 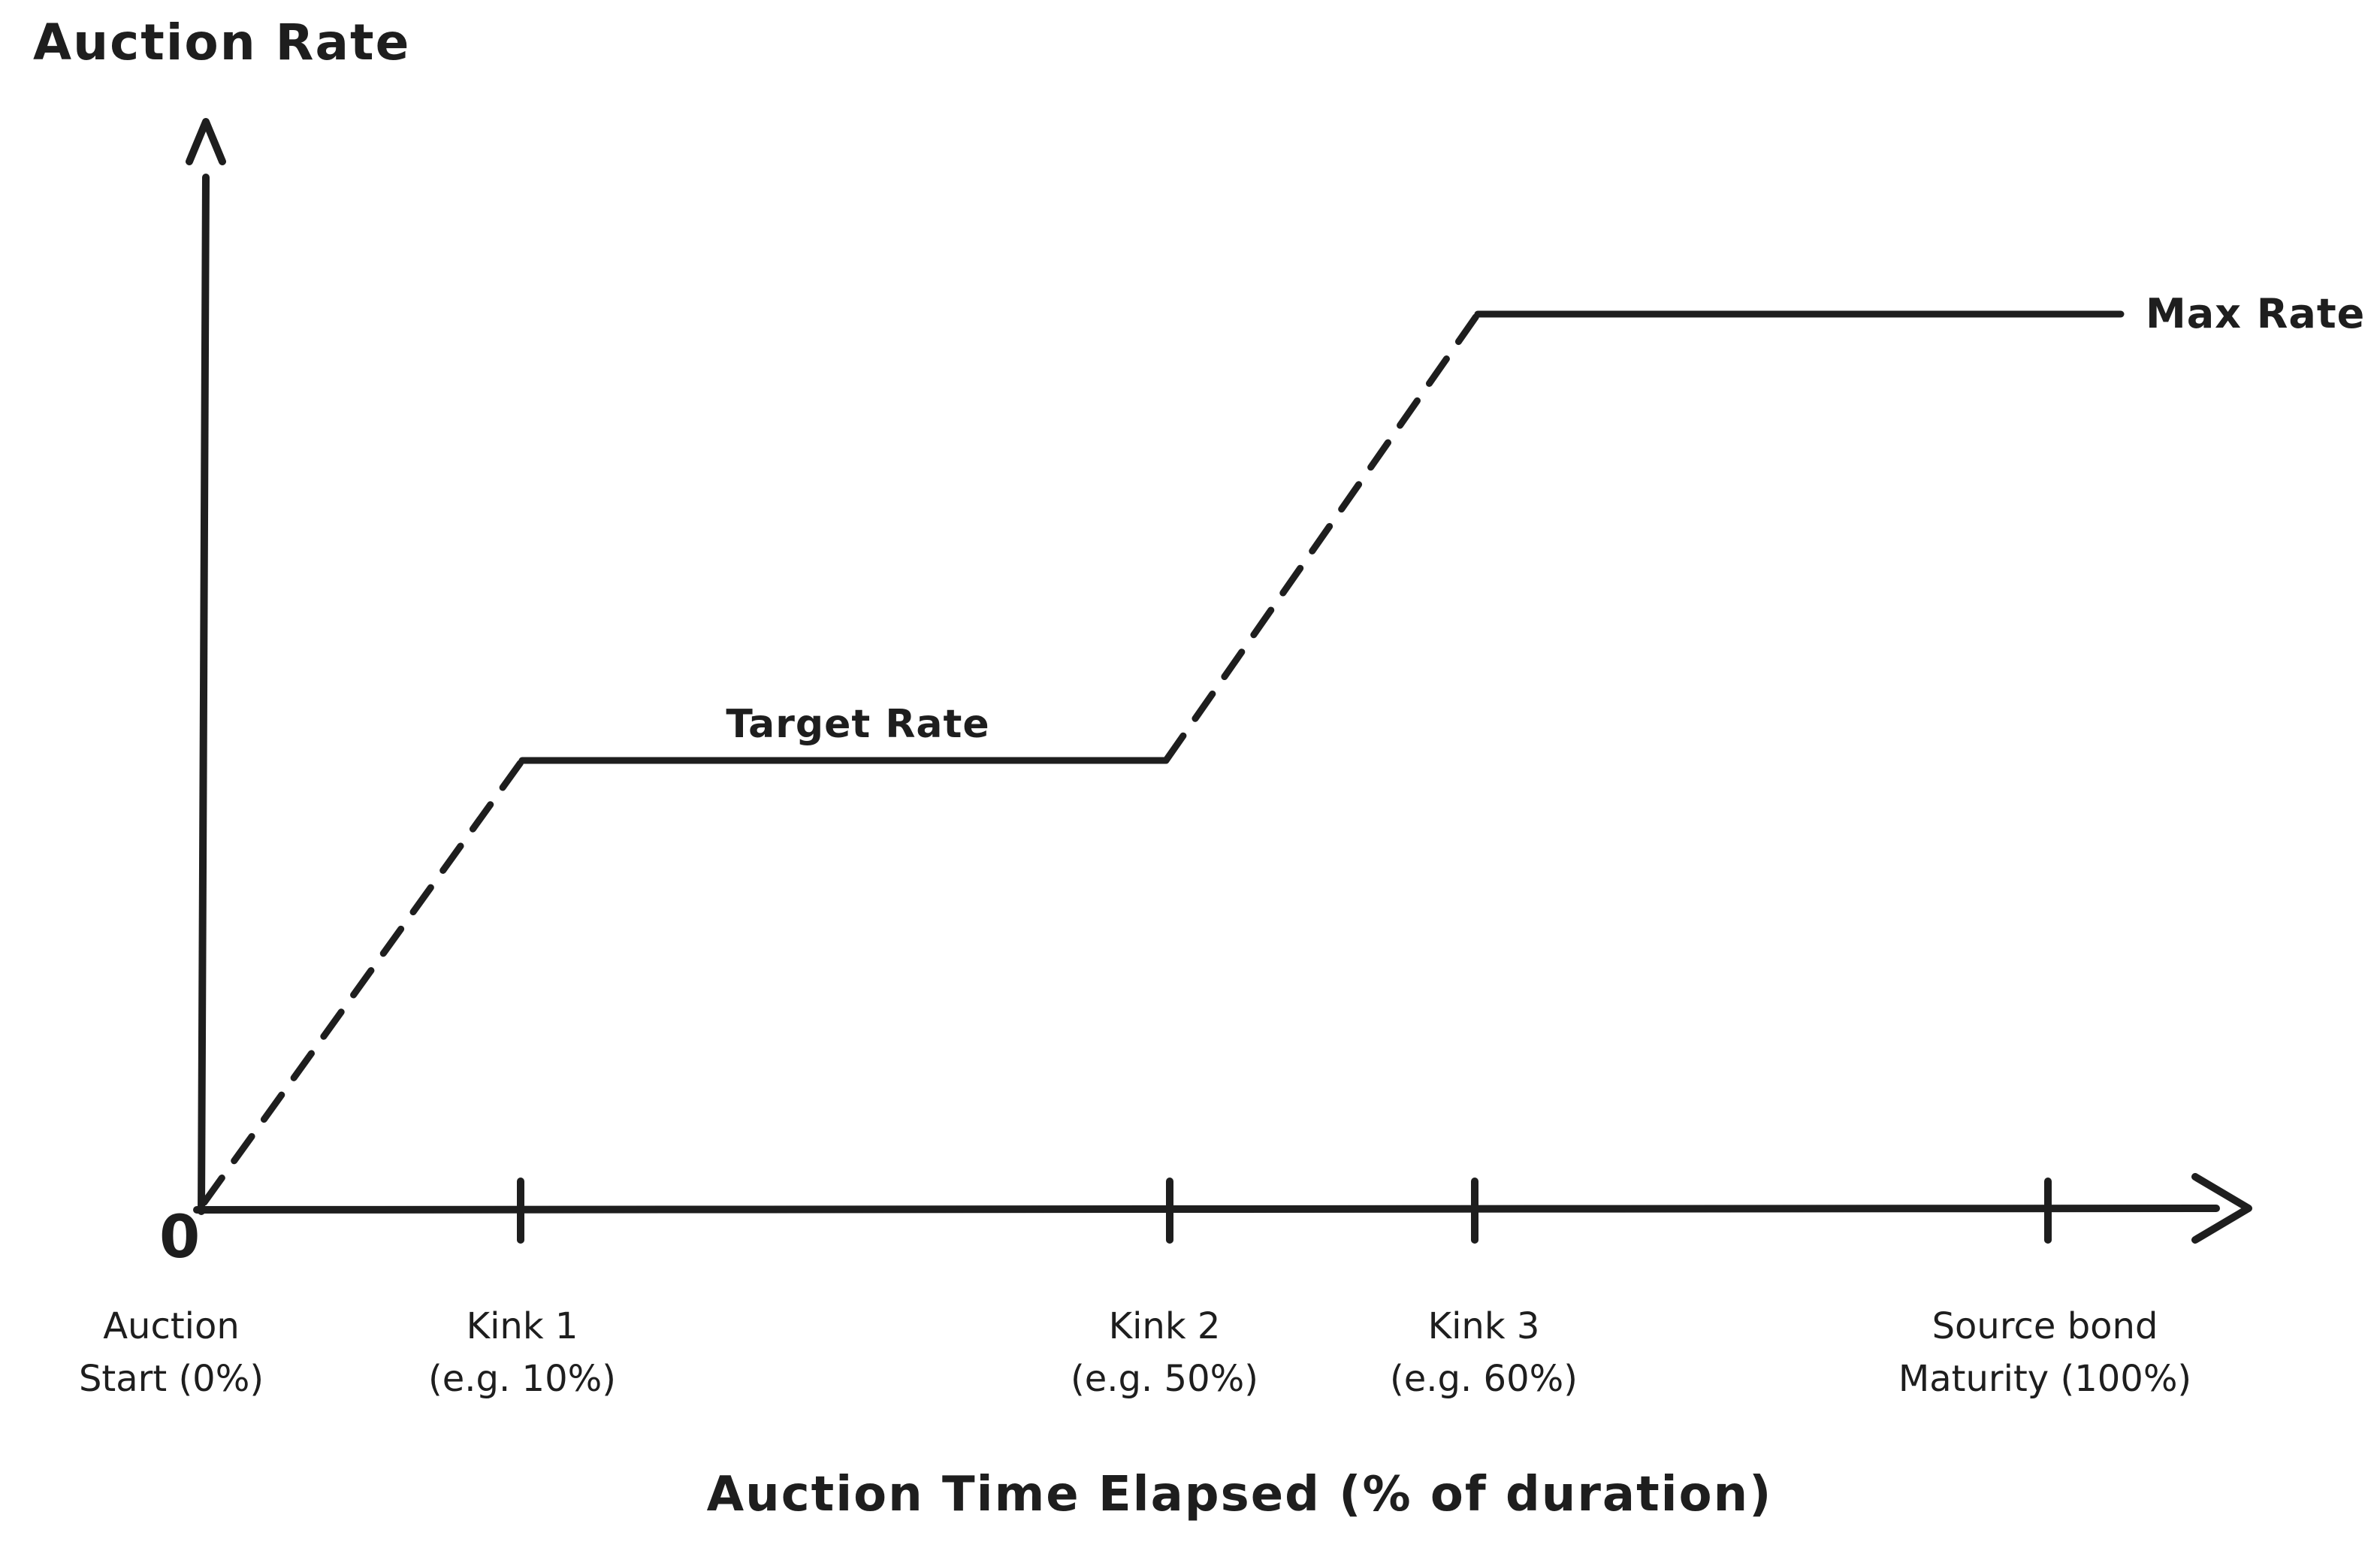 What do you see at coordinates (2045, 1379) in the screenshot?
I see `tick-label-line: Maturity (100%)` at bounding box center [2045, 1379].